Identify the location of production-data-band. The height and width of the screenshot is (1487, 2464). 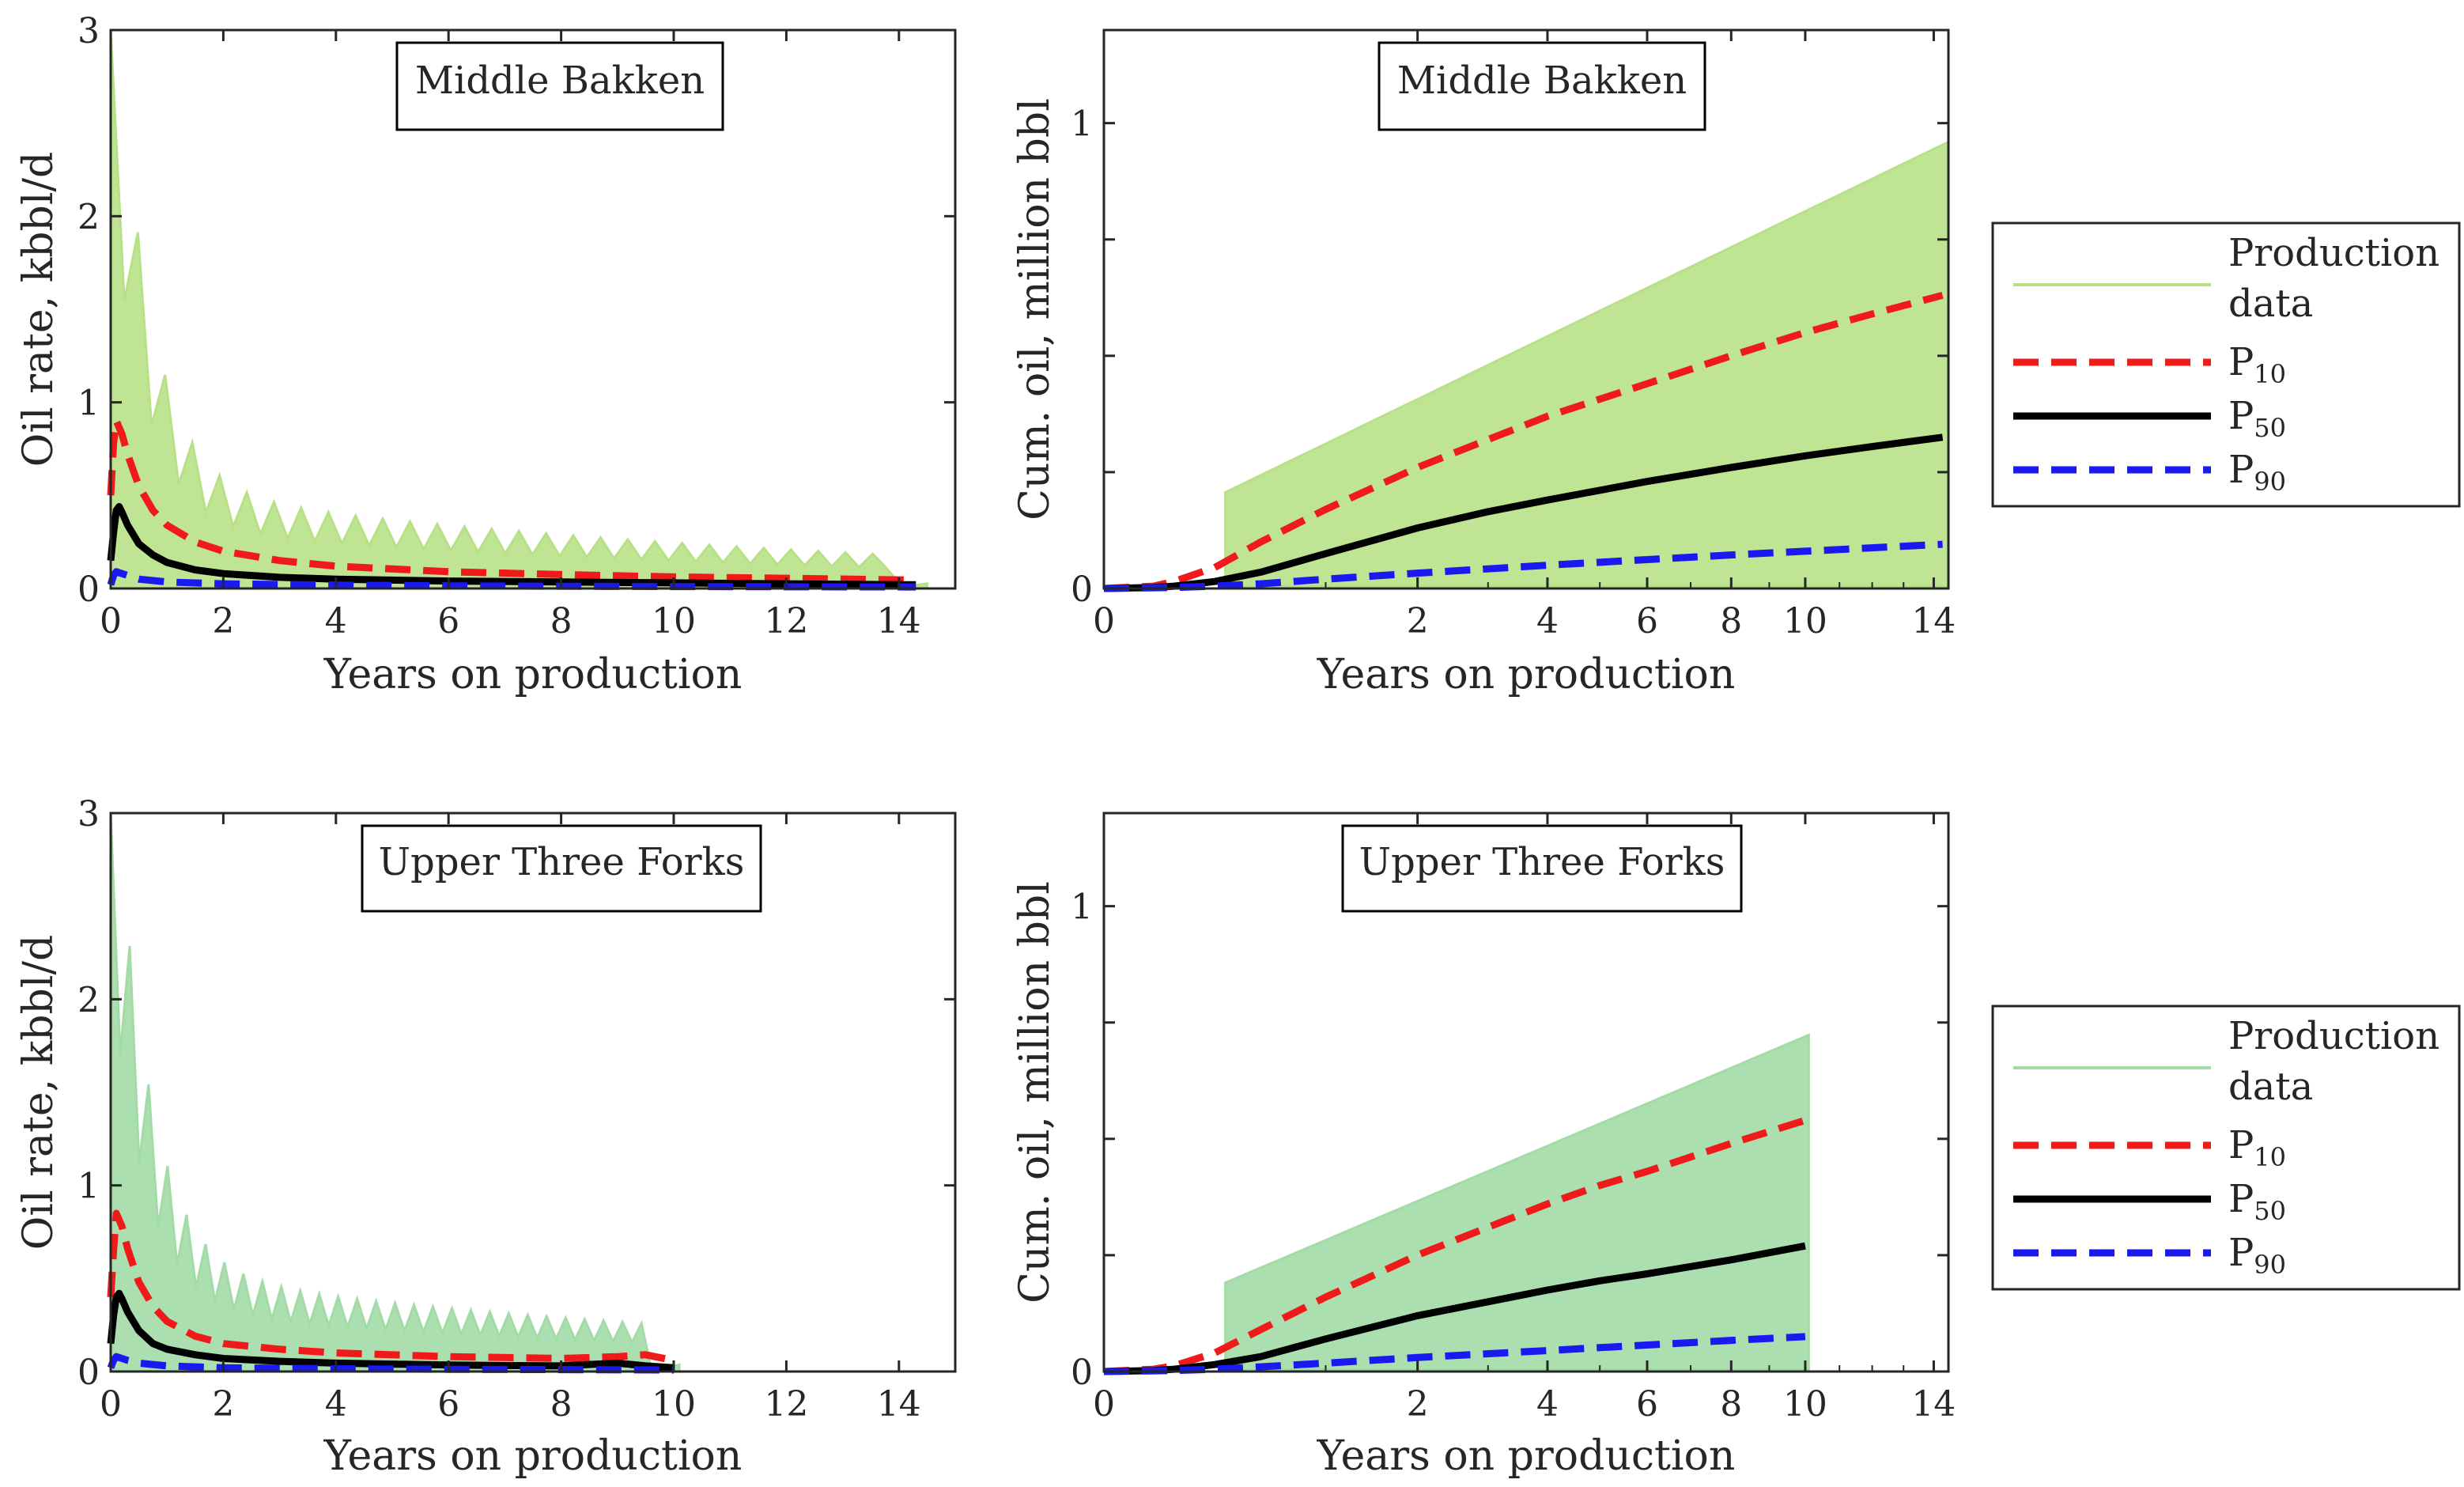
(1517, 1202).